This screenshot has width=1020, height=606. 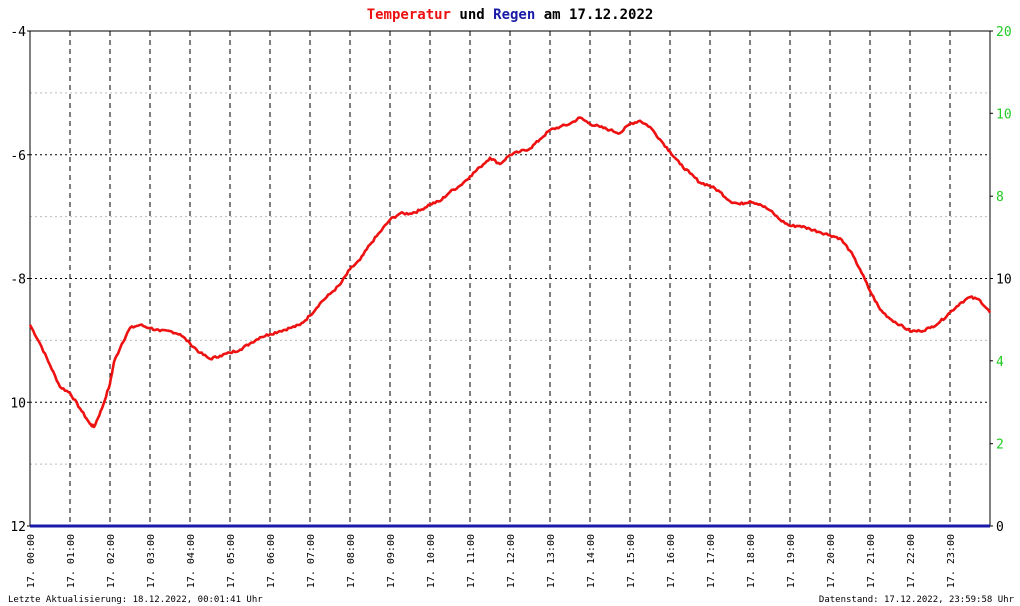 What do you see at coordinates (1004, 32) in the screenshot?
I see `right-tick-label: 20` at bounding box center [1004, 32].